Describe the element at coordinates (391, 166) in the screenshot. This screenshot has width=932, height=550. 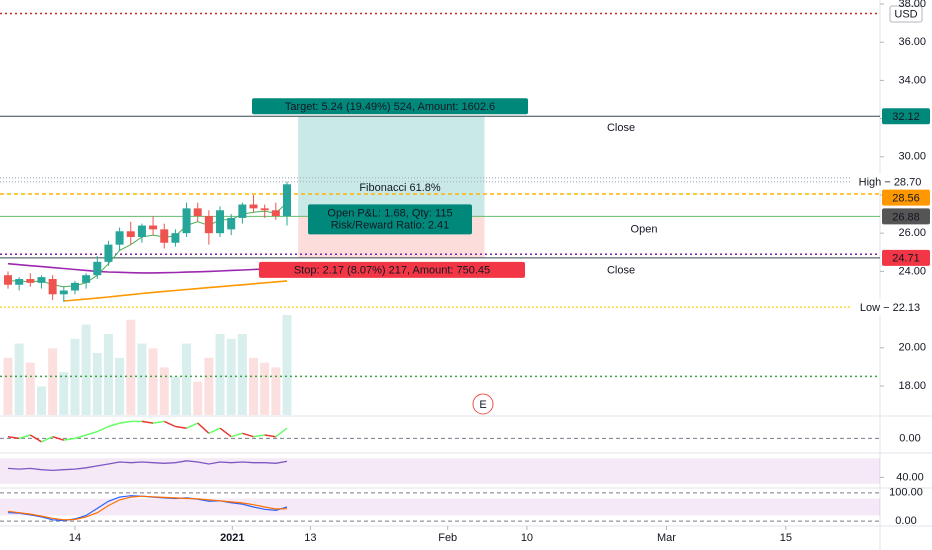
I see `profit-zone` at that location.